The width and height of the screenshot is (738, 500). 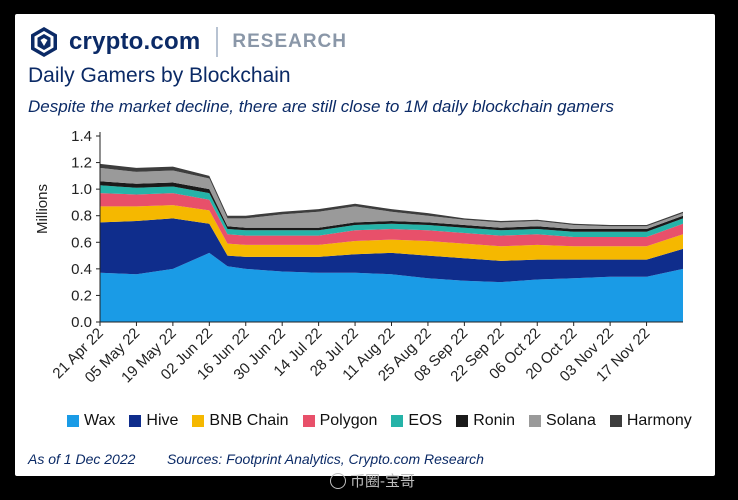 What do you see at coordinates (81, 189) in the screenshot?
I see `y-tick-label: 1.0` at bounding box center [81, 189].